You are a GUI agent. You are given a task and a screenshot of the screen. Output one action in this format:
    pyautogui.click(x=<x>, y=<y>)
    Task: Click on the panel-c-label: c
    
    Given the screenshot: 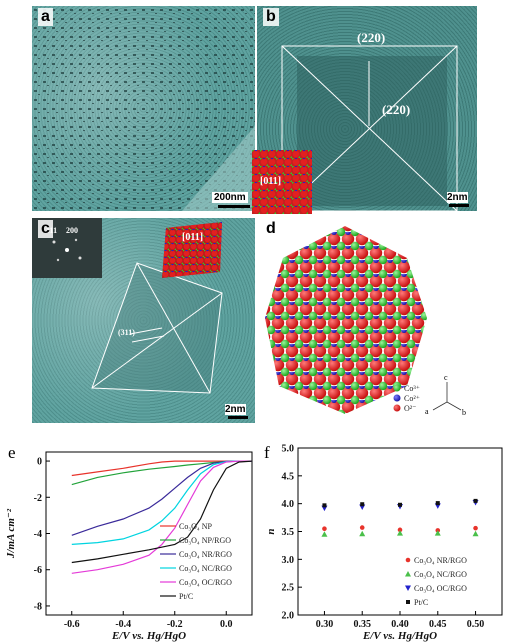 What is the action you would take?
    pyautogui.click(x=45, y=229)
    